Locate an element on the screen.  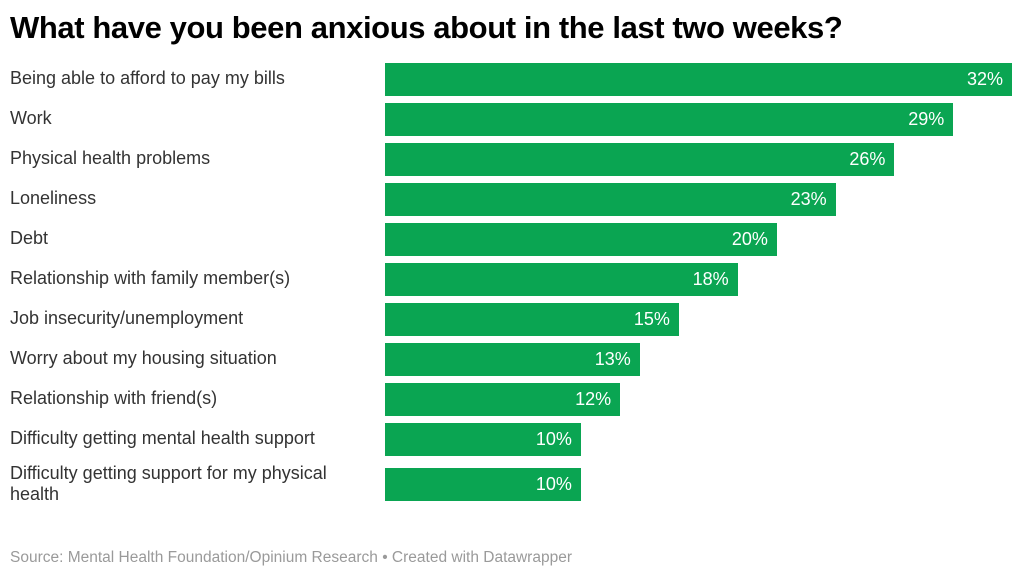
bar-row: Loneliness 23% is located at coordinates (511, 199).